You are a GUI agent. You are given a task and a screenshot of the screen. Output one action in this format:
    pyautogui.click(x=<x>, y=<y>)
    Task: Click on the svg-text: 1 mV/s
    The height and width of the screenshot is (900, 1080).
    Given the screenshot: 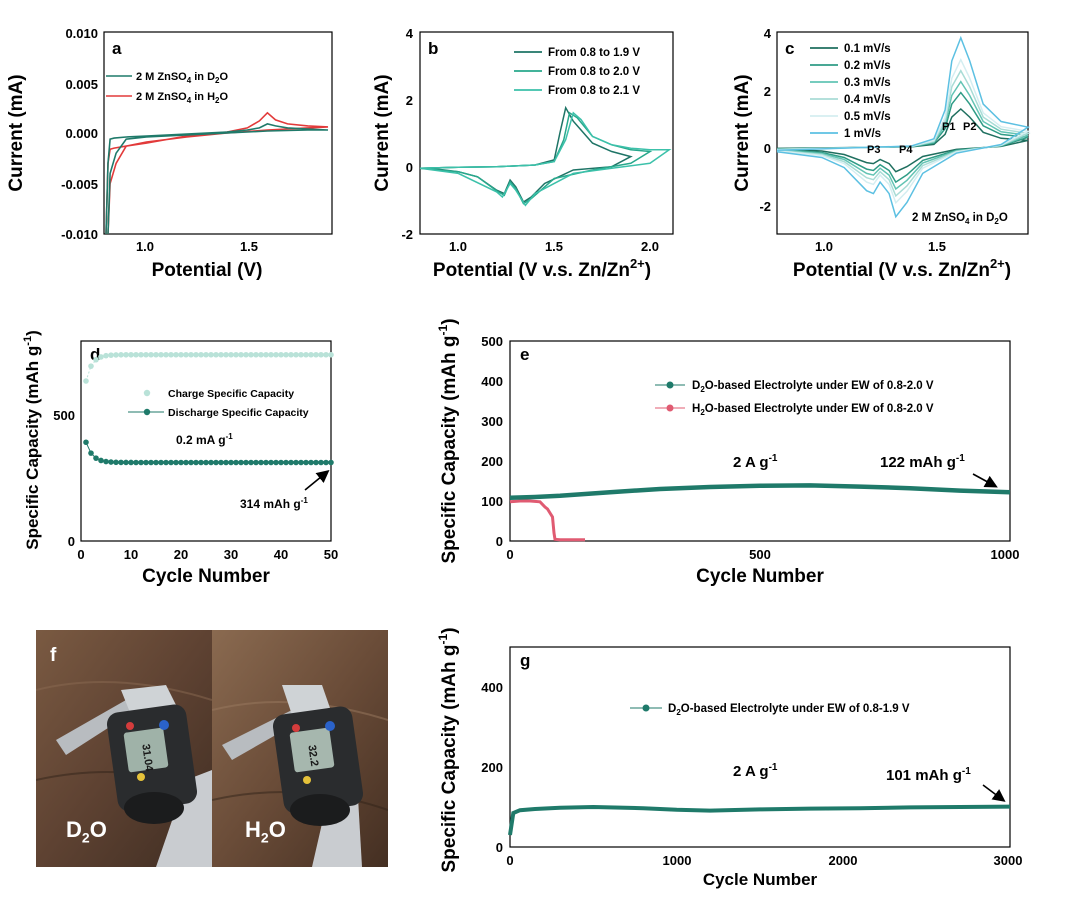 What is the action you would take?
    pyautogui.click(x=862, y=134)
    